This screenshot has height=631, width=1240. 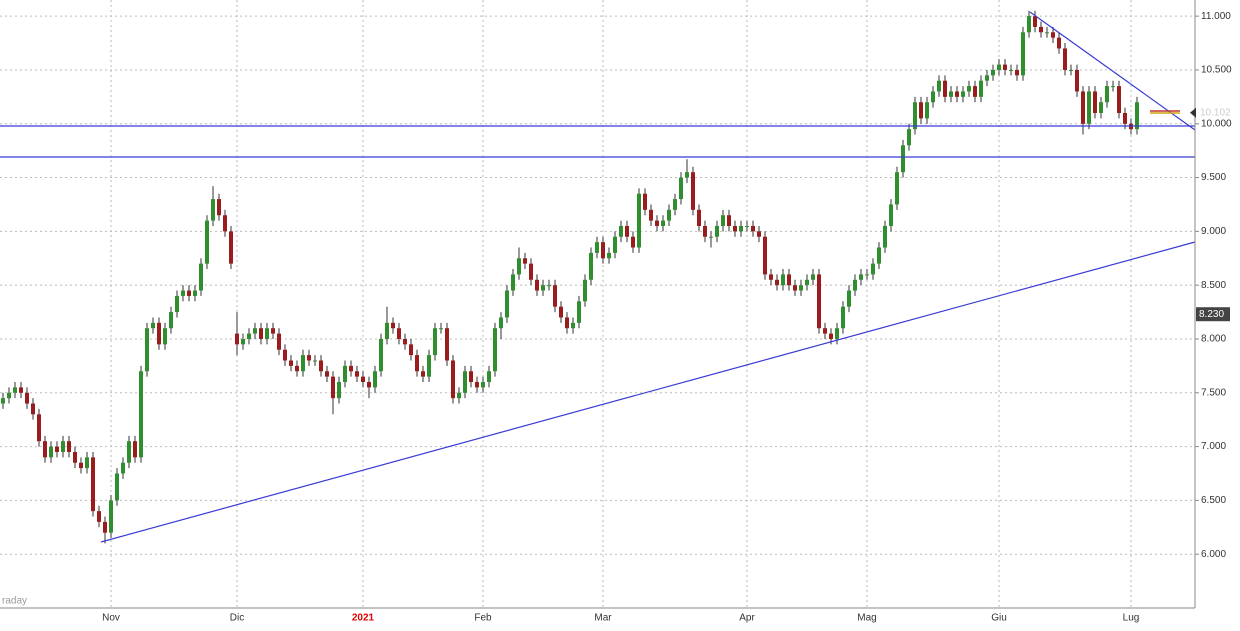 What do you see at coordinates (603, 618) in the screenshot?
I see `x-tick-label: Mar` at bounding box center [603, 618].